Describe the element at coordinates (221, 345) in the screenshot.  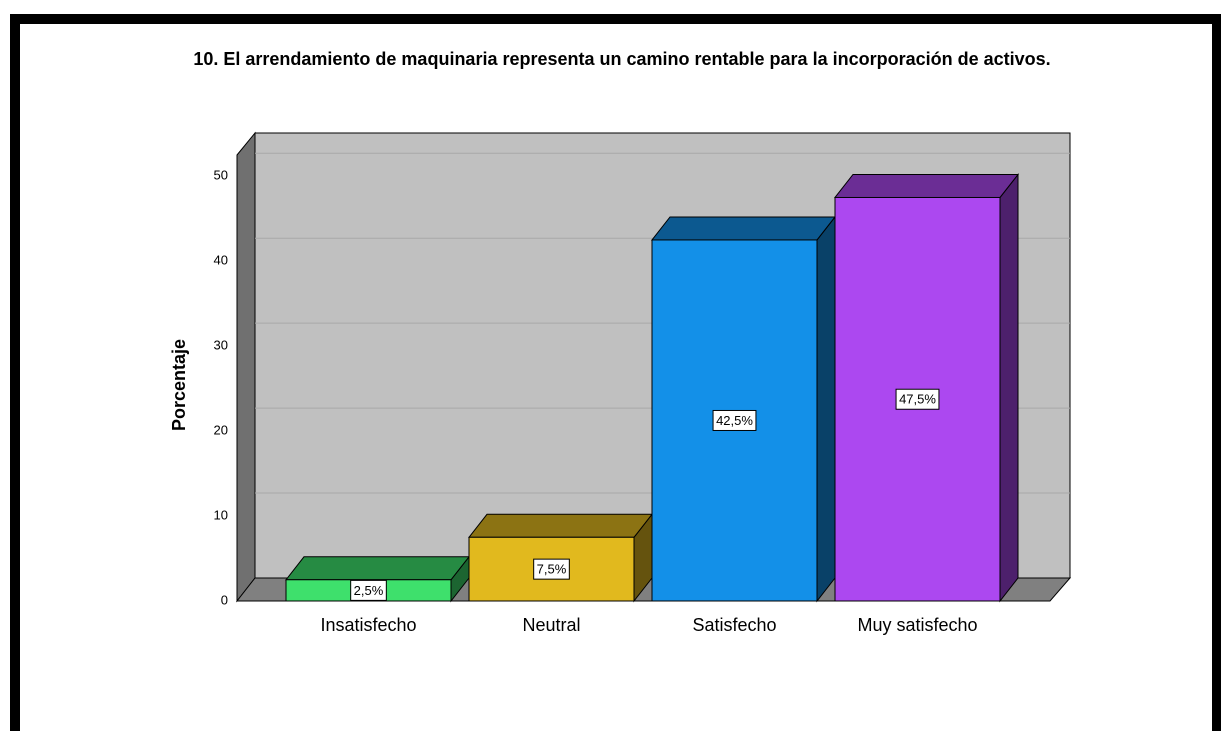
I see `y-tick-label: 30` at that location.